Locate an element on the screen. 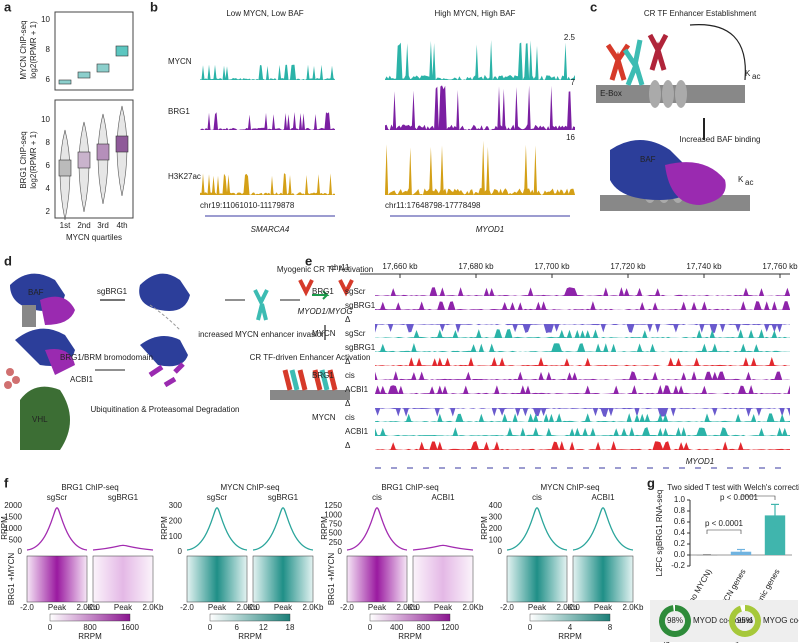 The image size is (799, 643). ruler-label: 17,760 kb is located at coordinates (780, 266).